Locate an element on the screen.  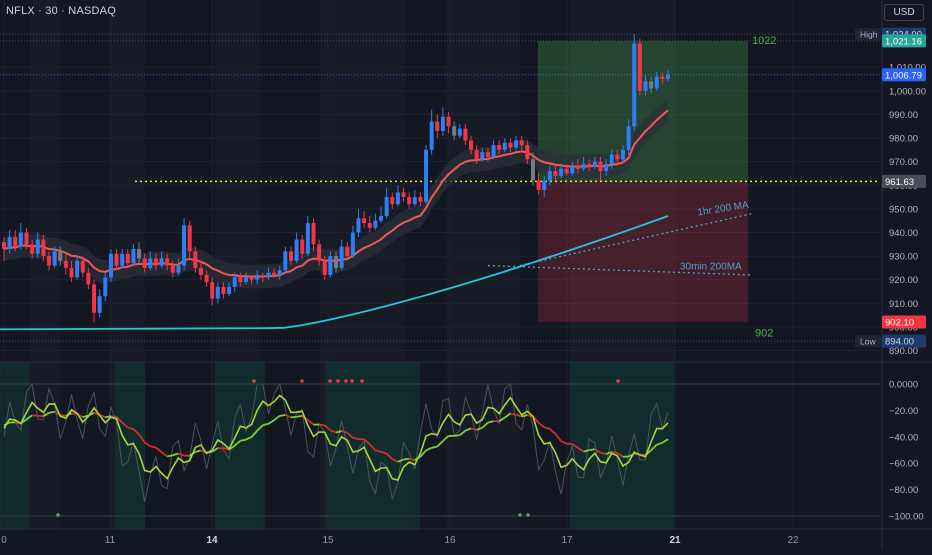
price-tick-label: 950.00 is located at coordinates (903, 209).